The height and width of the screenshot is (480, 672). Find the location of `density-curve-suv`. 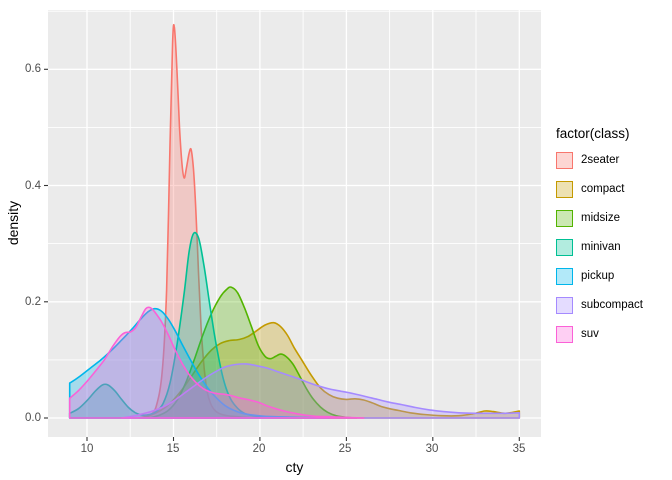

density-curve-suv is located at coordinates (216, 362).